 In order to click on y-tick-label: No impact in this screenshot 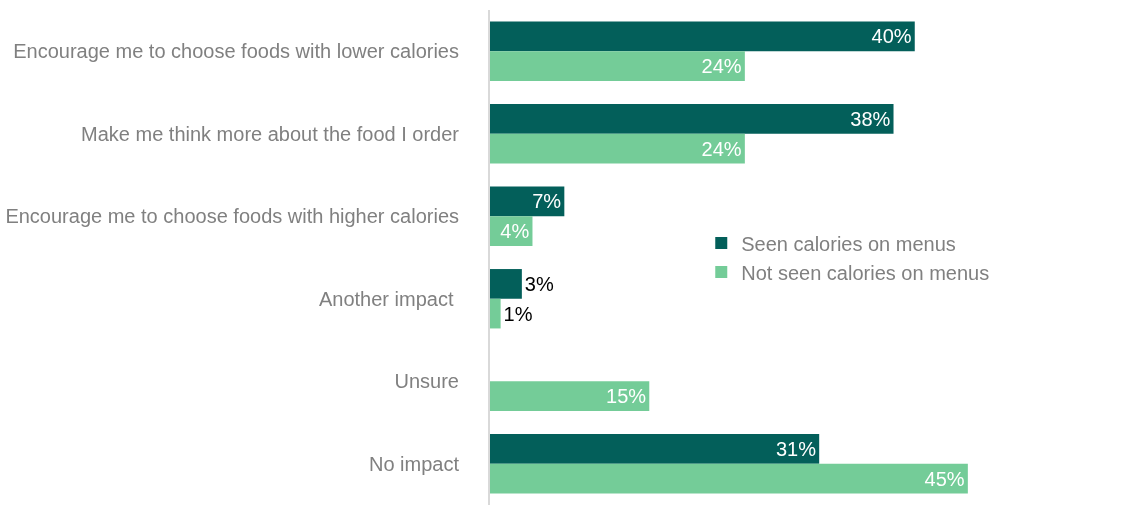, I will do `click(414, 463)`.